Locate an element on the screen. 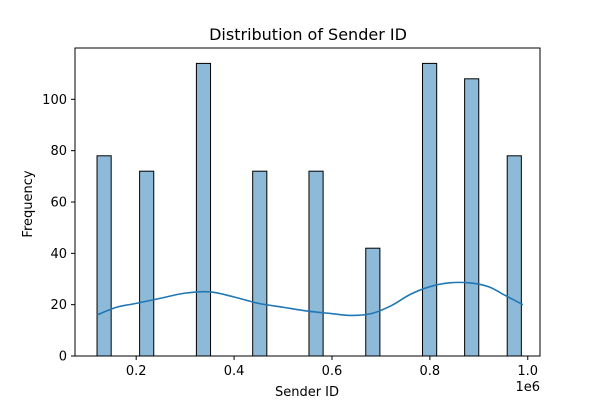 This screenshot has width=600, height=400. x-tick-label: 0.4 is located at coordinates (234, 371).